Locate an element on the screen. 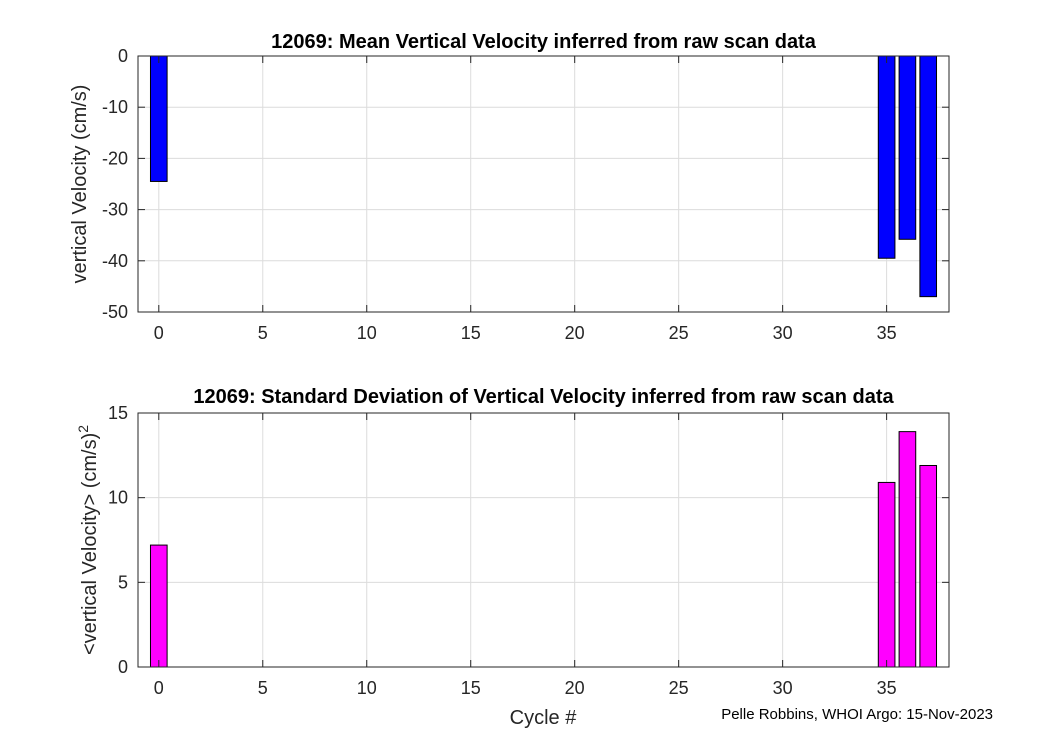 This screenshot has width=1050, height=750. credit-note: Pelle Robbins, WHOI Argo: 15-Nov-2023 is located at coordinates (857, 714).